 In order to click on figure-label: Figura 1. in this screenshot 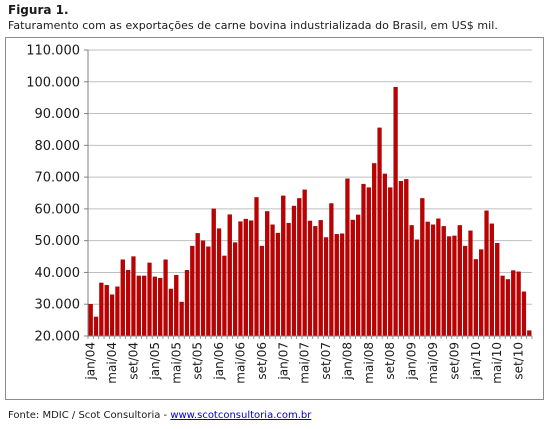, I will do `click(38, 10)`.